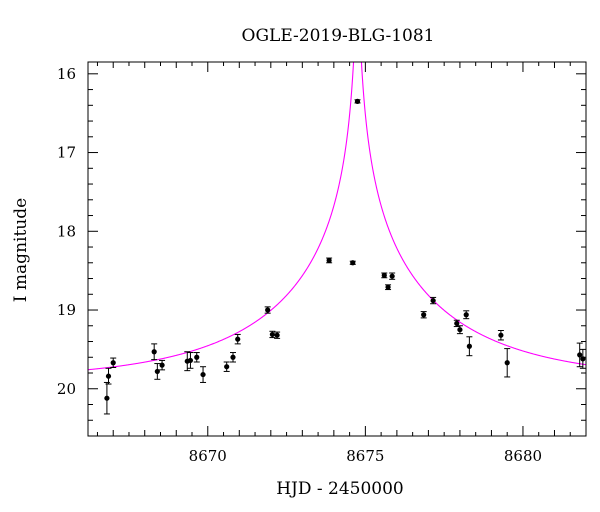 The width and height of the screenshot is (600, 512). What do you see at coordinates (66, 153) in the screenshot?
I see `y-tick-label: 17` at bounding box center [66, 153].